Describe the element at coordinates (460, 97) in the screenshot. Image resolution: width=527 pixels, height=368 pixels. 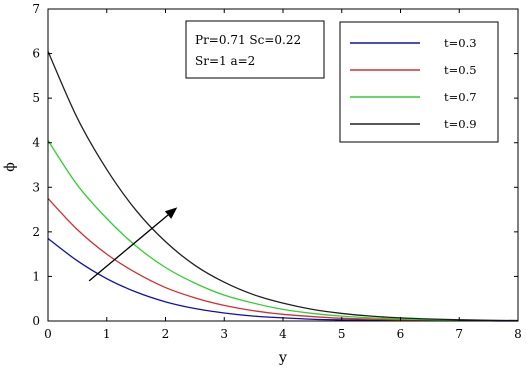
I see `legend-label-3: t=0.7` at that location.